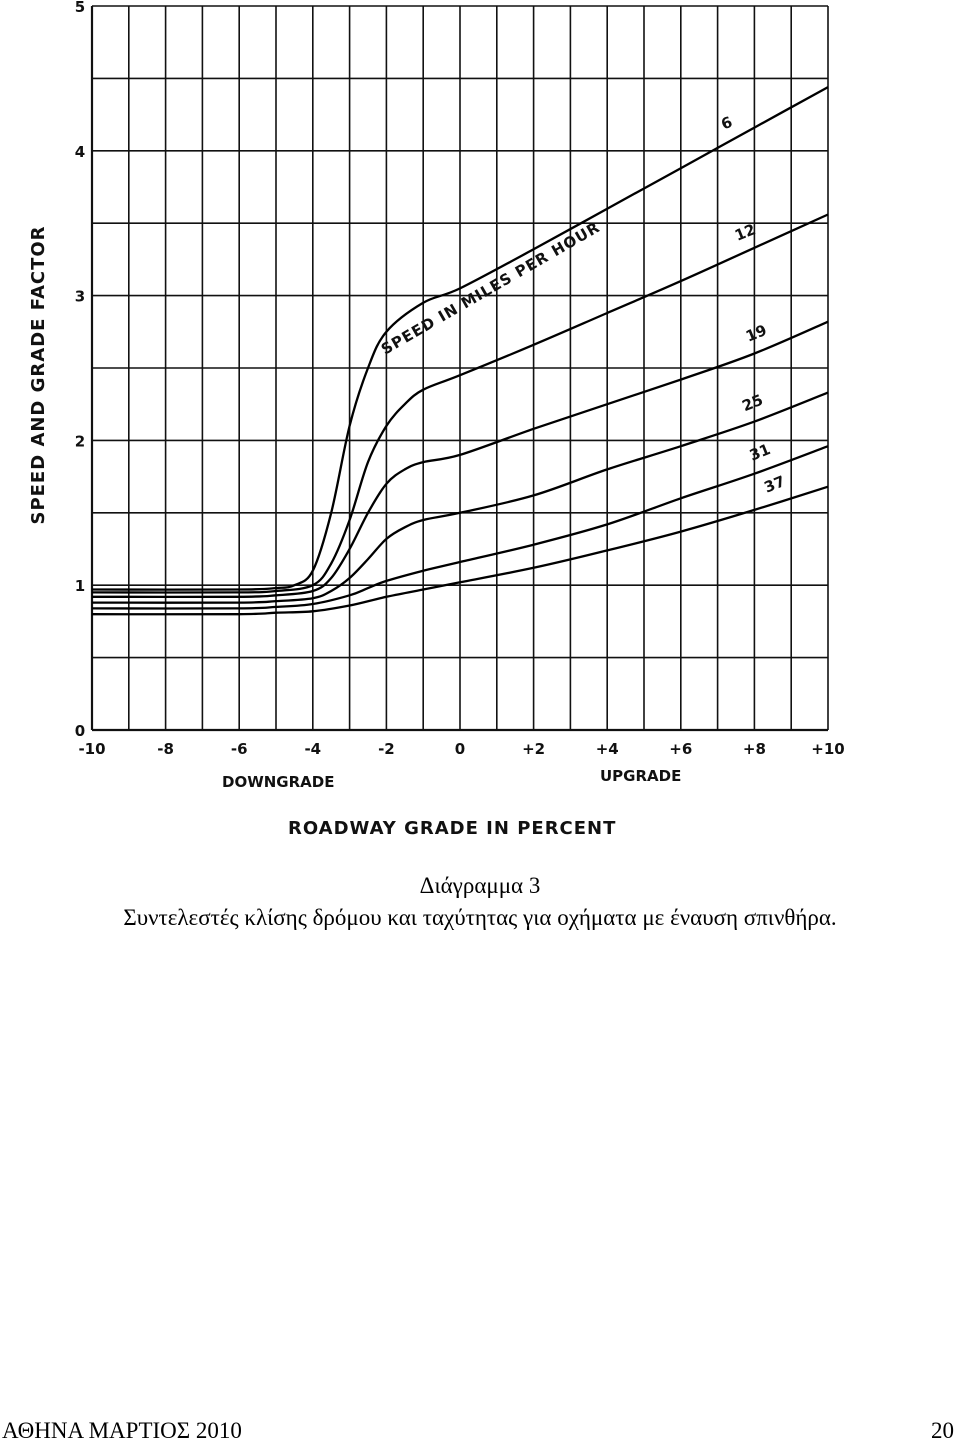 Image resolution: width=960 pixels, height=1453 pixels. What do you see at coordinates (607, 749) in the screenshot?
I see `x-tick-label: +4` at bounding box center [607, 749].